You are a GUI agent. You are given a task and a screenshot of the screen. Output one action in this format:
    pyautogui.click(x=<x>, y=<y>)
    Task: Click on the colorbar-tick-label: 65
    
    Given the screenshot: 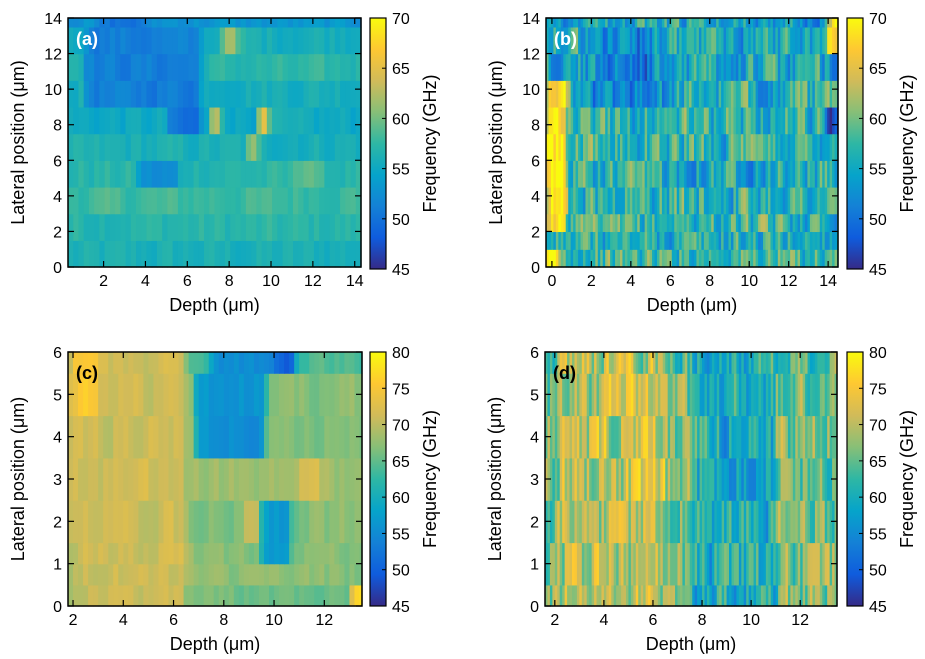 What is the action you would take?
    pyautogui.click(x=401, y=69)
    